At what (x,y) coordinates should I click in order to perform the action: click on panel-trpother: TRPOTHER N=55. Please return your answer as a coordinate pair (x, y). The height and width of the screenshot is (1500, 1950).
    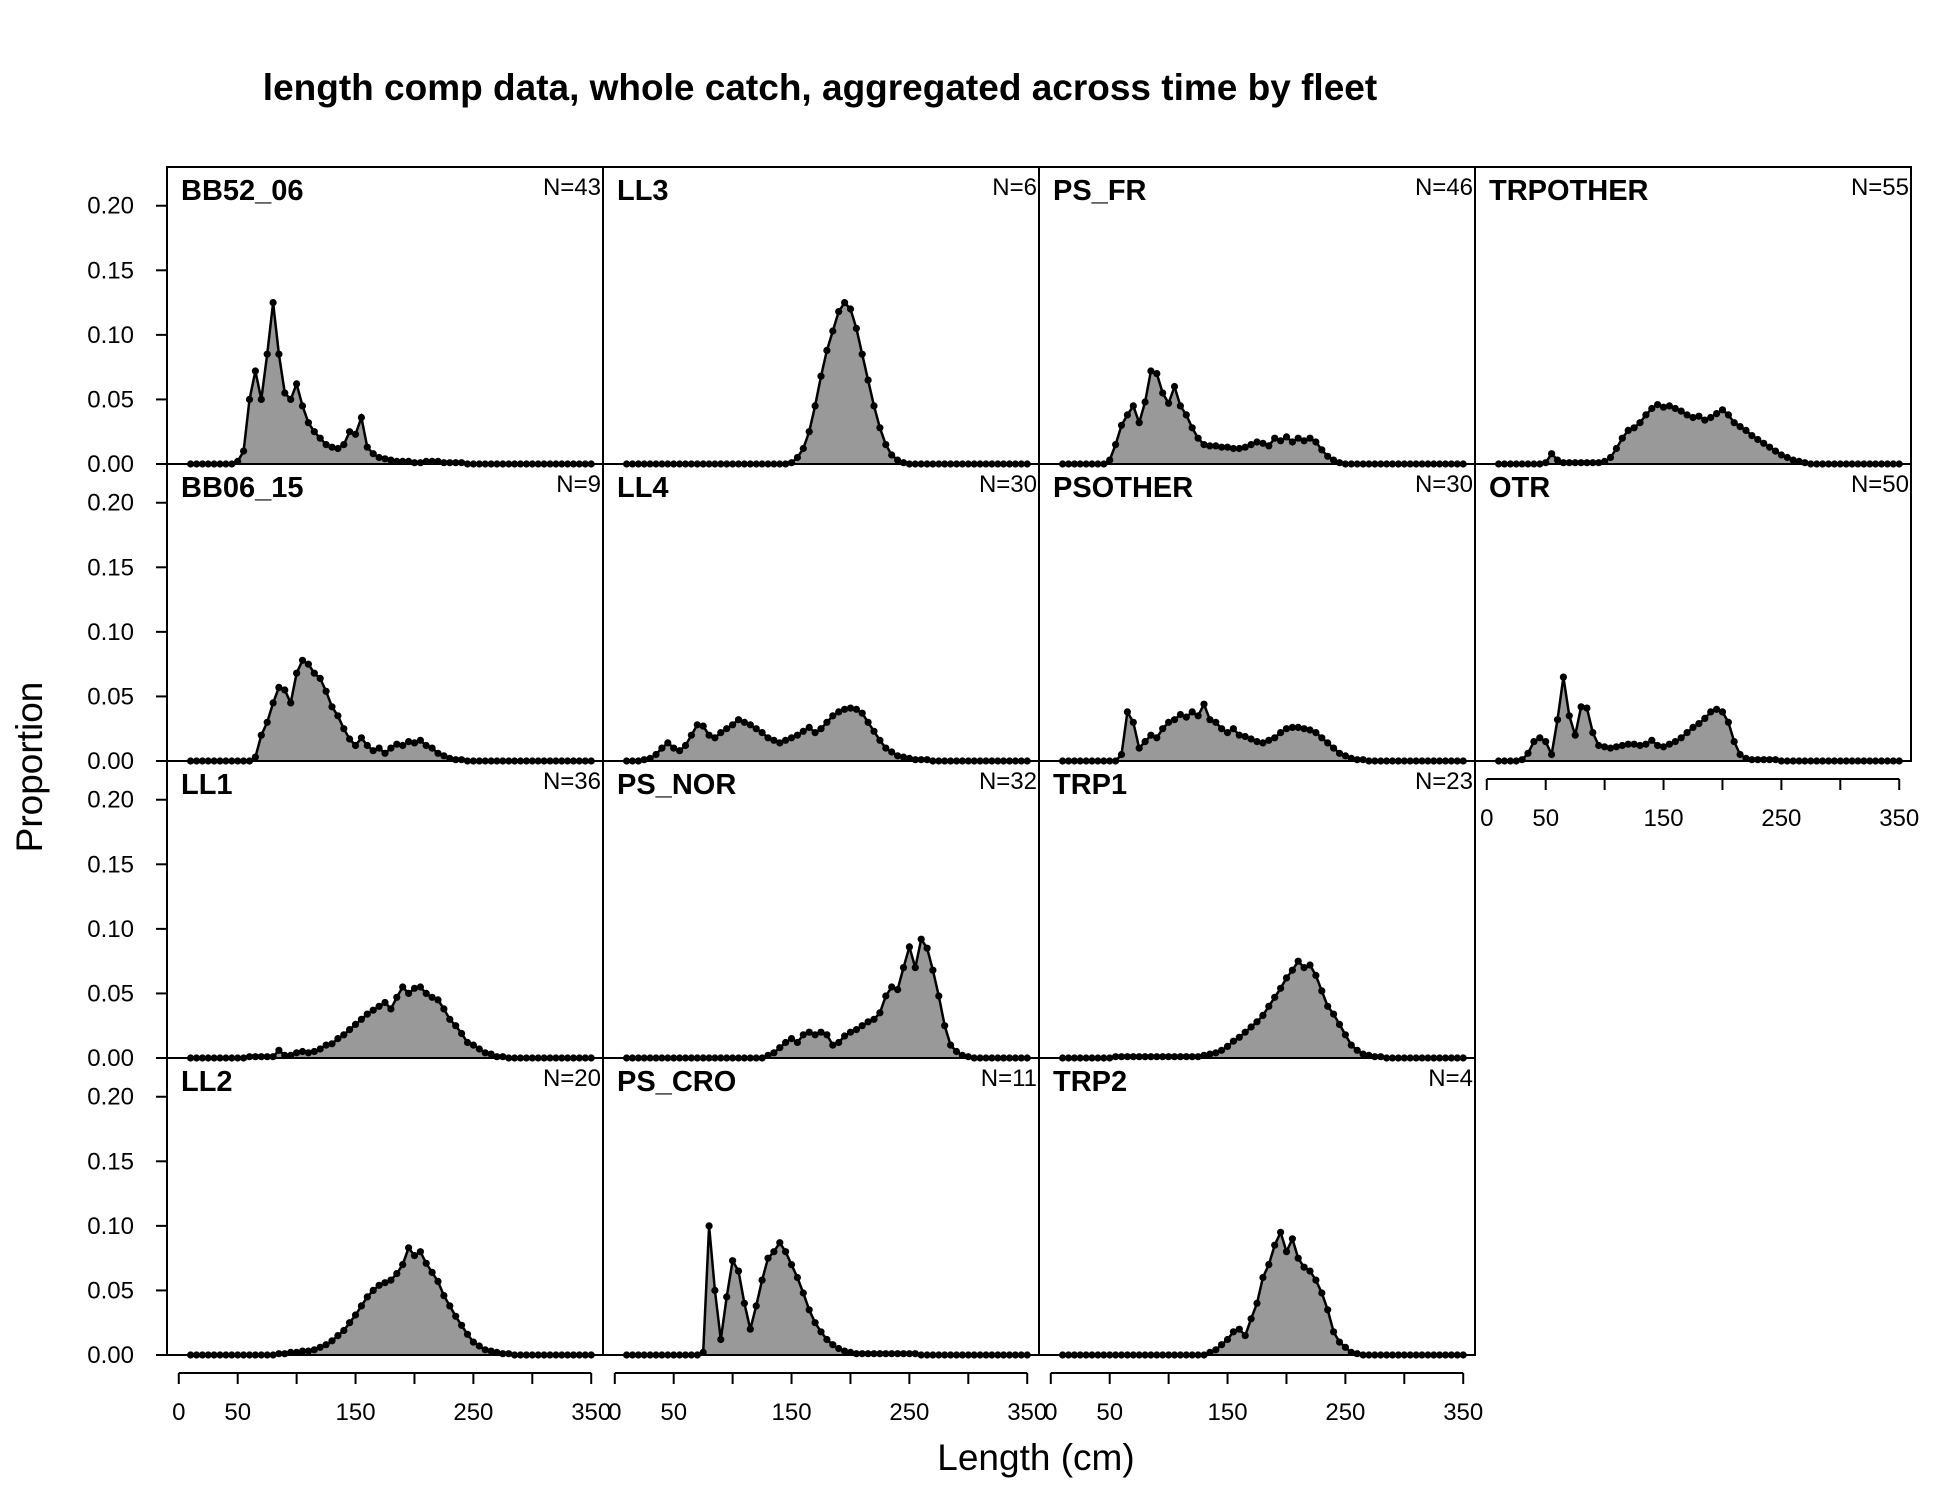
    Looking at the image, I should click on (1693, 317).